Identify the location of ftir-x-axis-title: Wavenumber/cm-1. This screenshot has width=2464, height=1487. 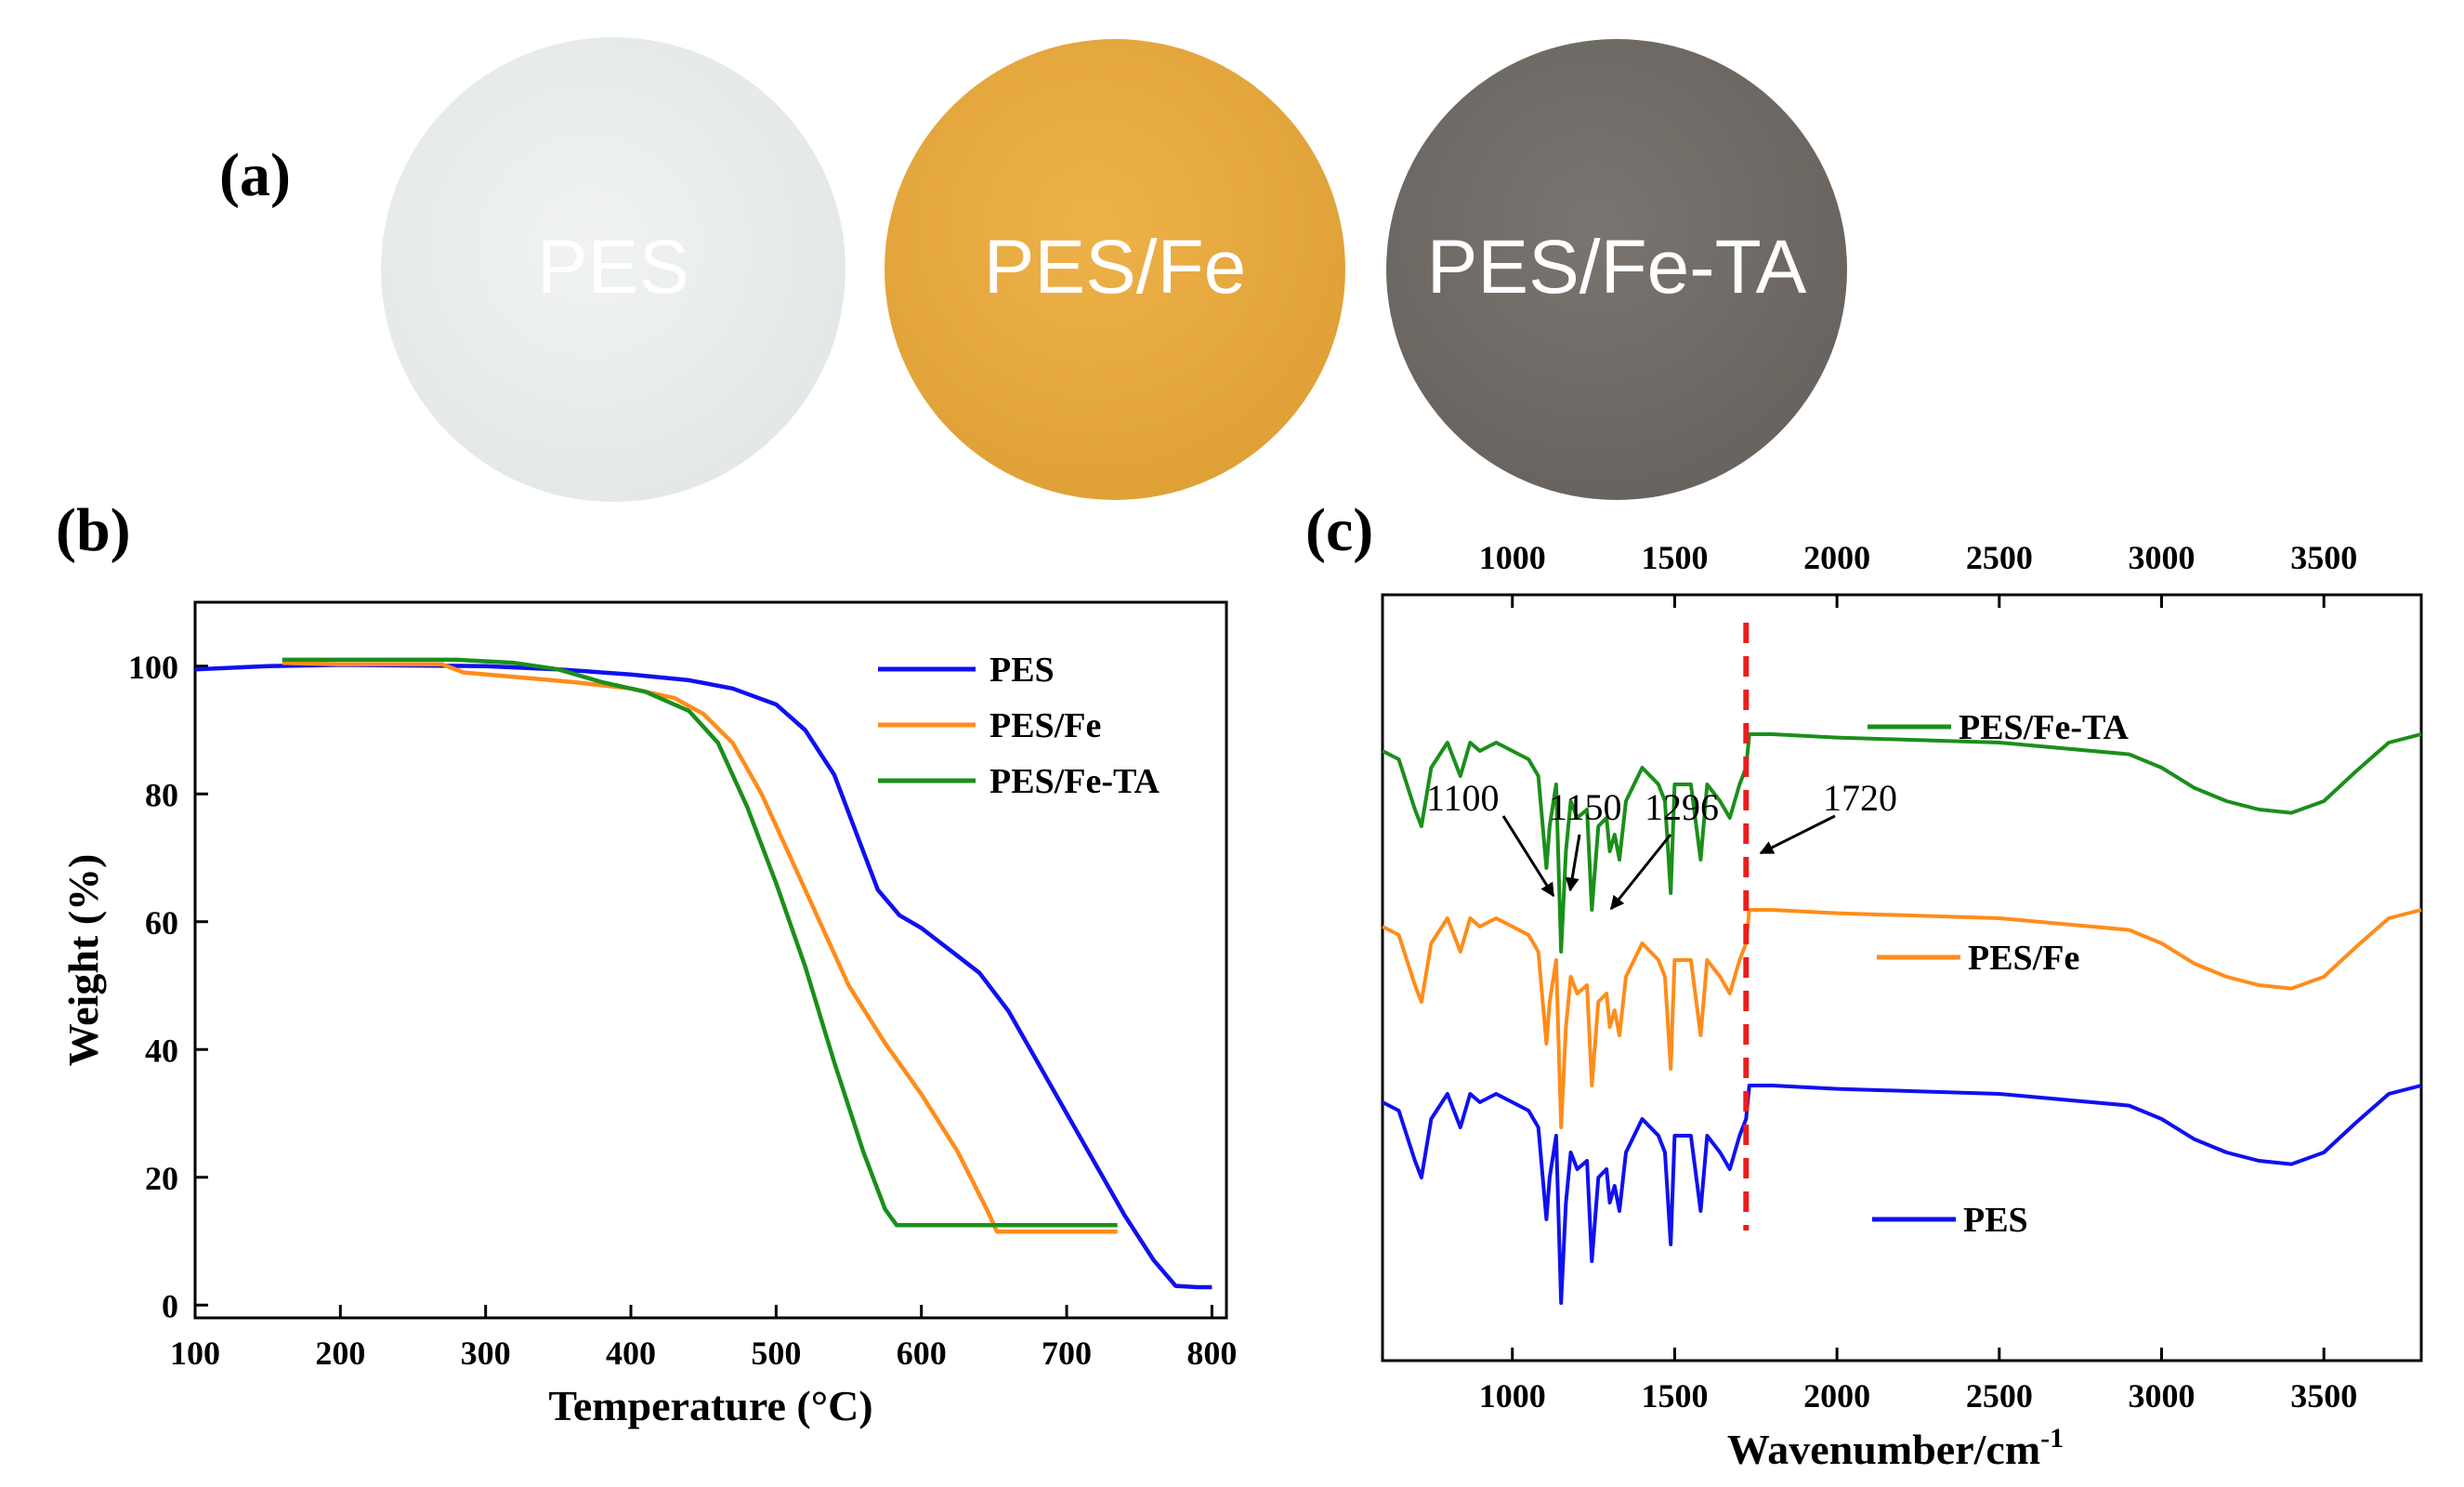
(1896, 1448).